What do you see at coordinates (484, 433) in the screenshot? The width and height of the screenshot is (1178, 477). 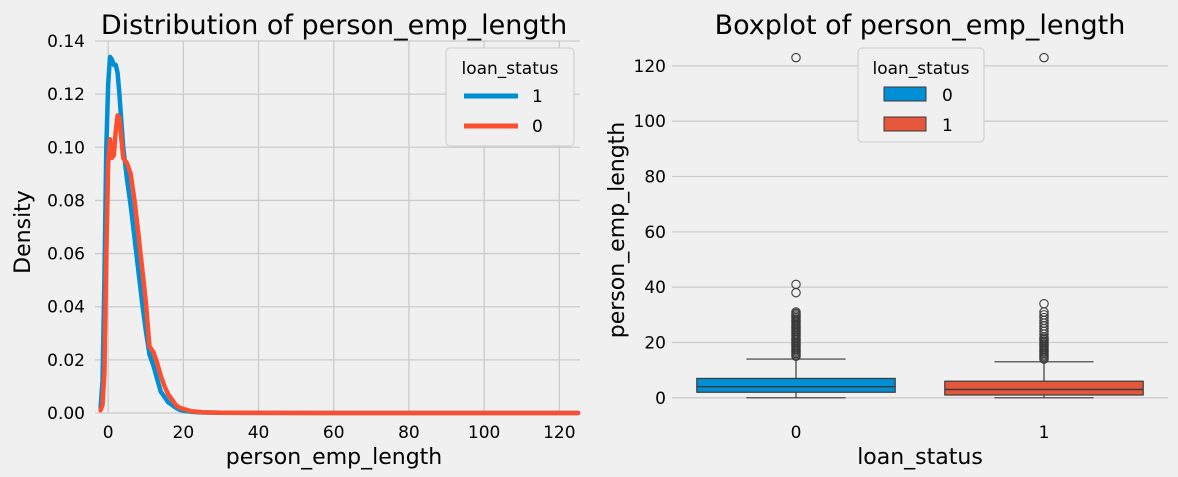 I see `left-x-tick-label: 100` at bounding box center [484, 433].